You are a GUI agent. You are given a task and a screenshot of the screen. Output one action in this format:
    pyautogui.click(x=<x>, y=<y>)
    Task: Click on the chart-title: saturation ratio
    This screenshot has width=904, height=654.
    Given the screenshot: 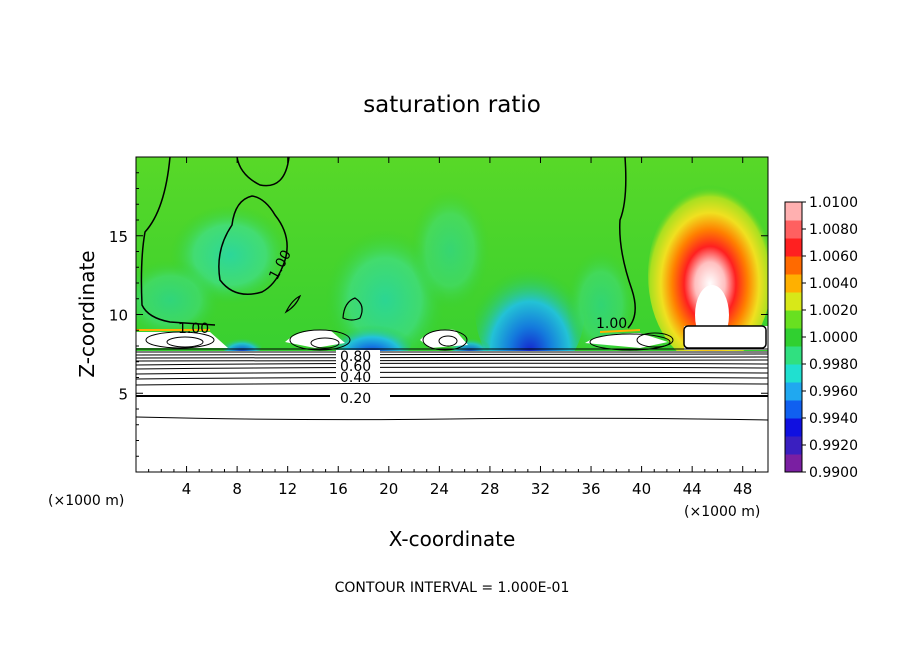 What is the action you would take?
    pyautogui.click(x=452, y=105)
    